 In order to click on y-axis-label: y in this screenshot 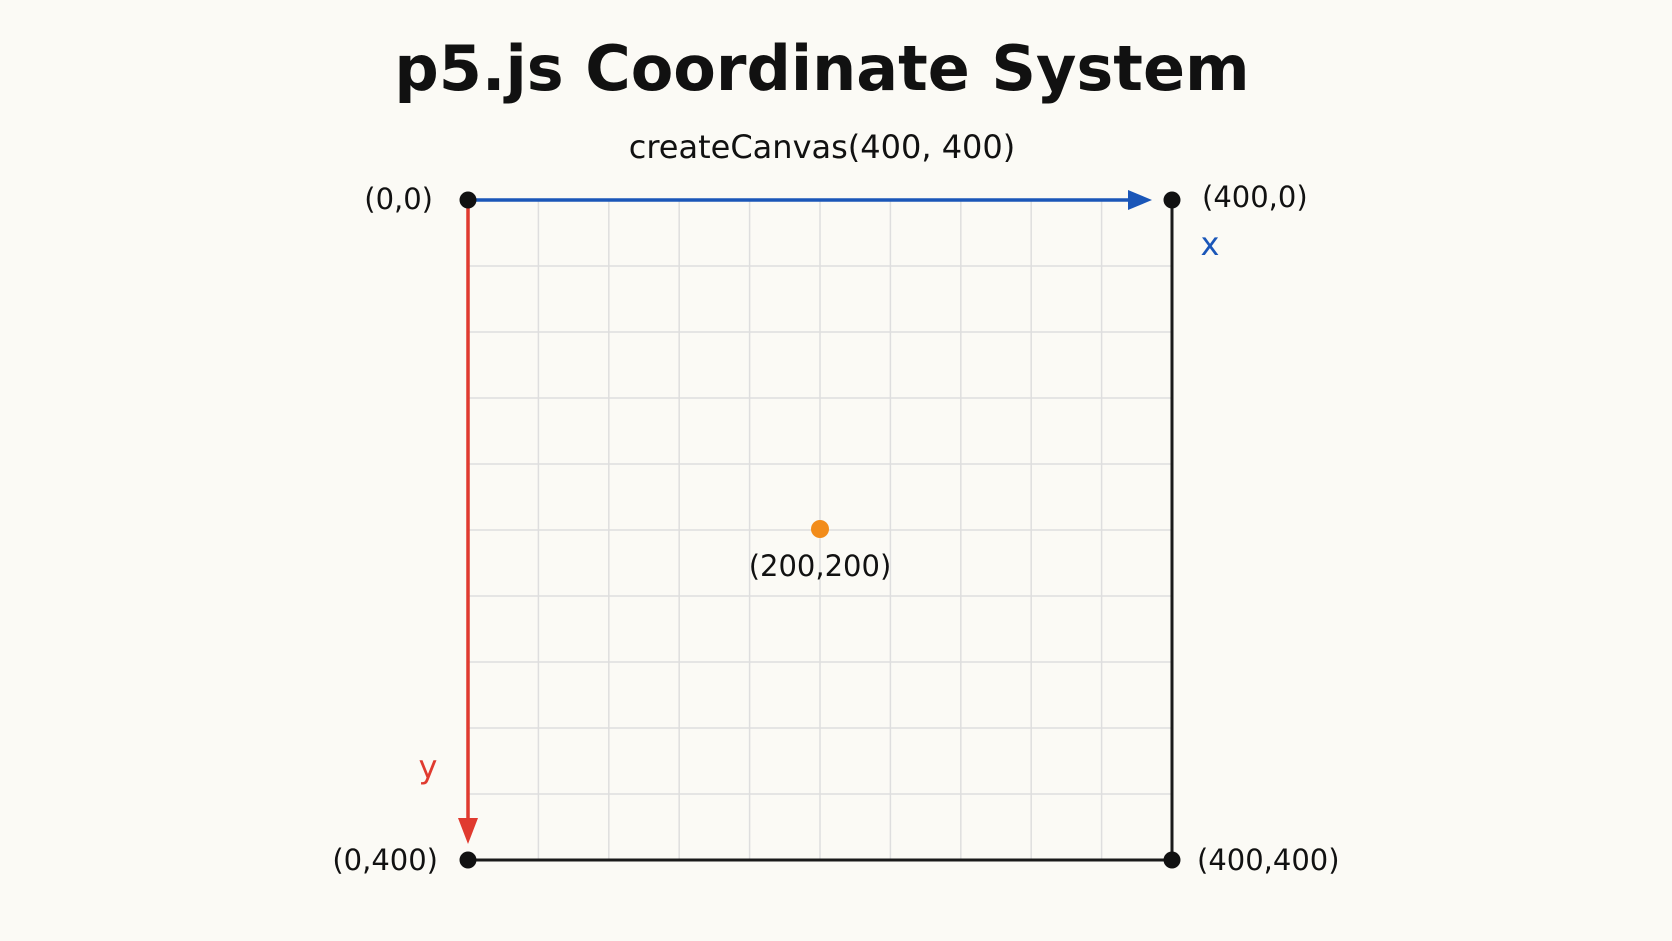, I will do `click(428, 767)`.